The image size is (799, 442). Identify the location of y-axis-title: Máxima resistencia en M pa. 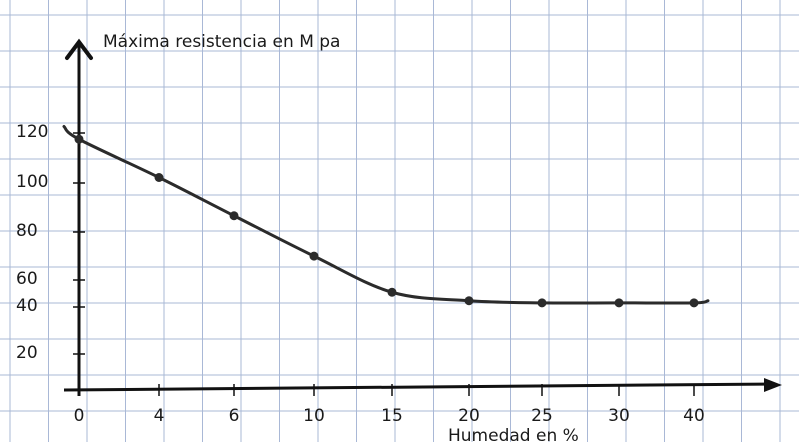
(221, 42).